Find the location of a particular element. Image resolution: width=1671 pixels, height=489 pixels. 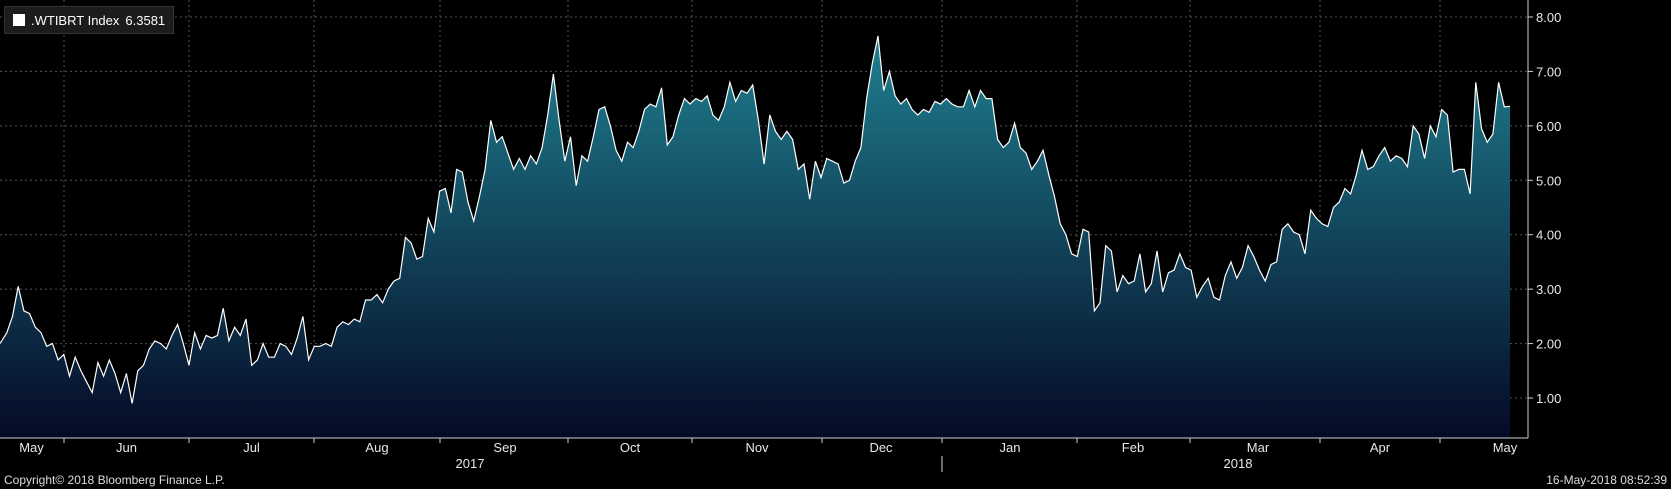

copyright-text: Copyright© 2018 Bloomberg Finance L.P. is located at coordinates (114, 480).